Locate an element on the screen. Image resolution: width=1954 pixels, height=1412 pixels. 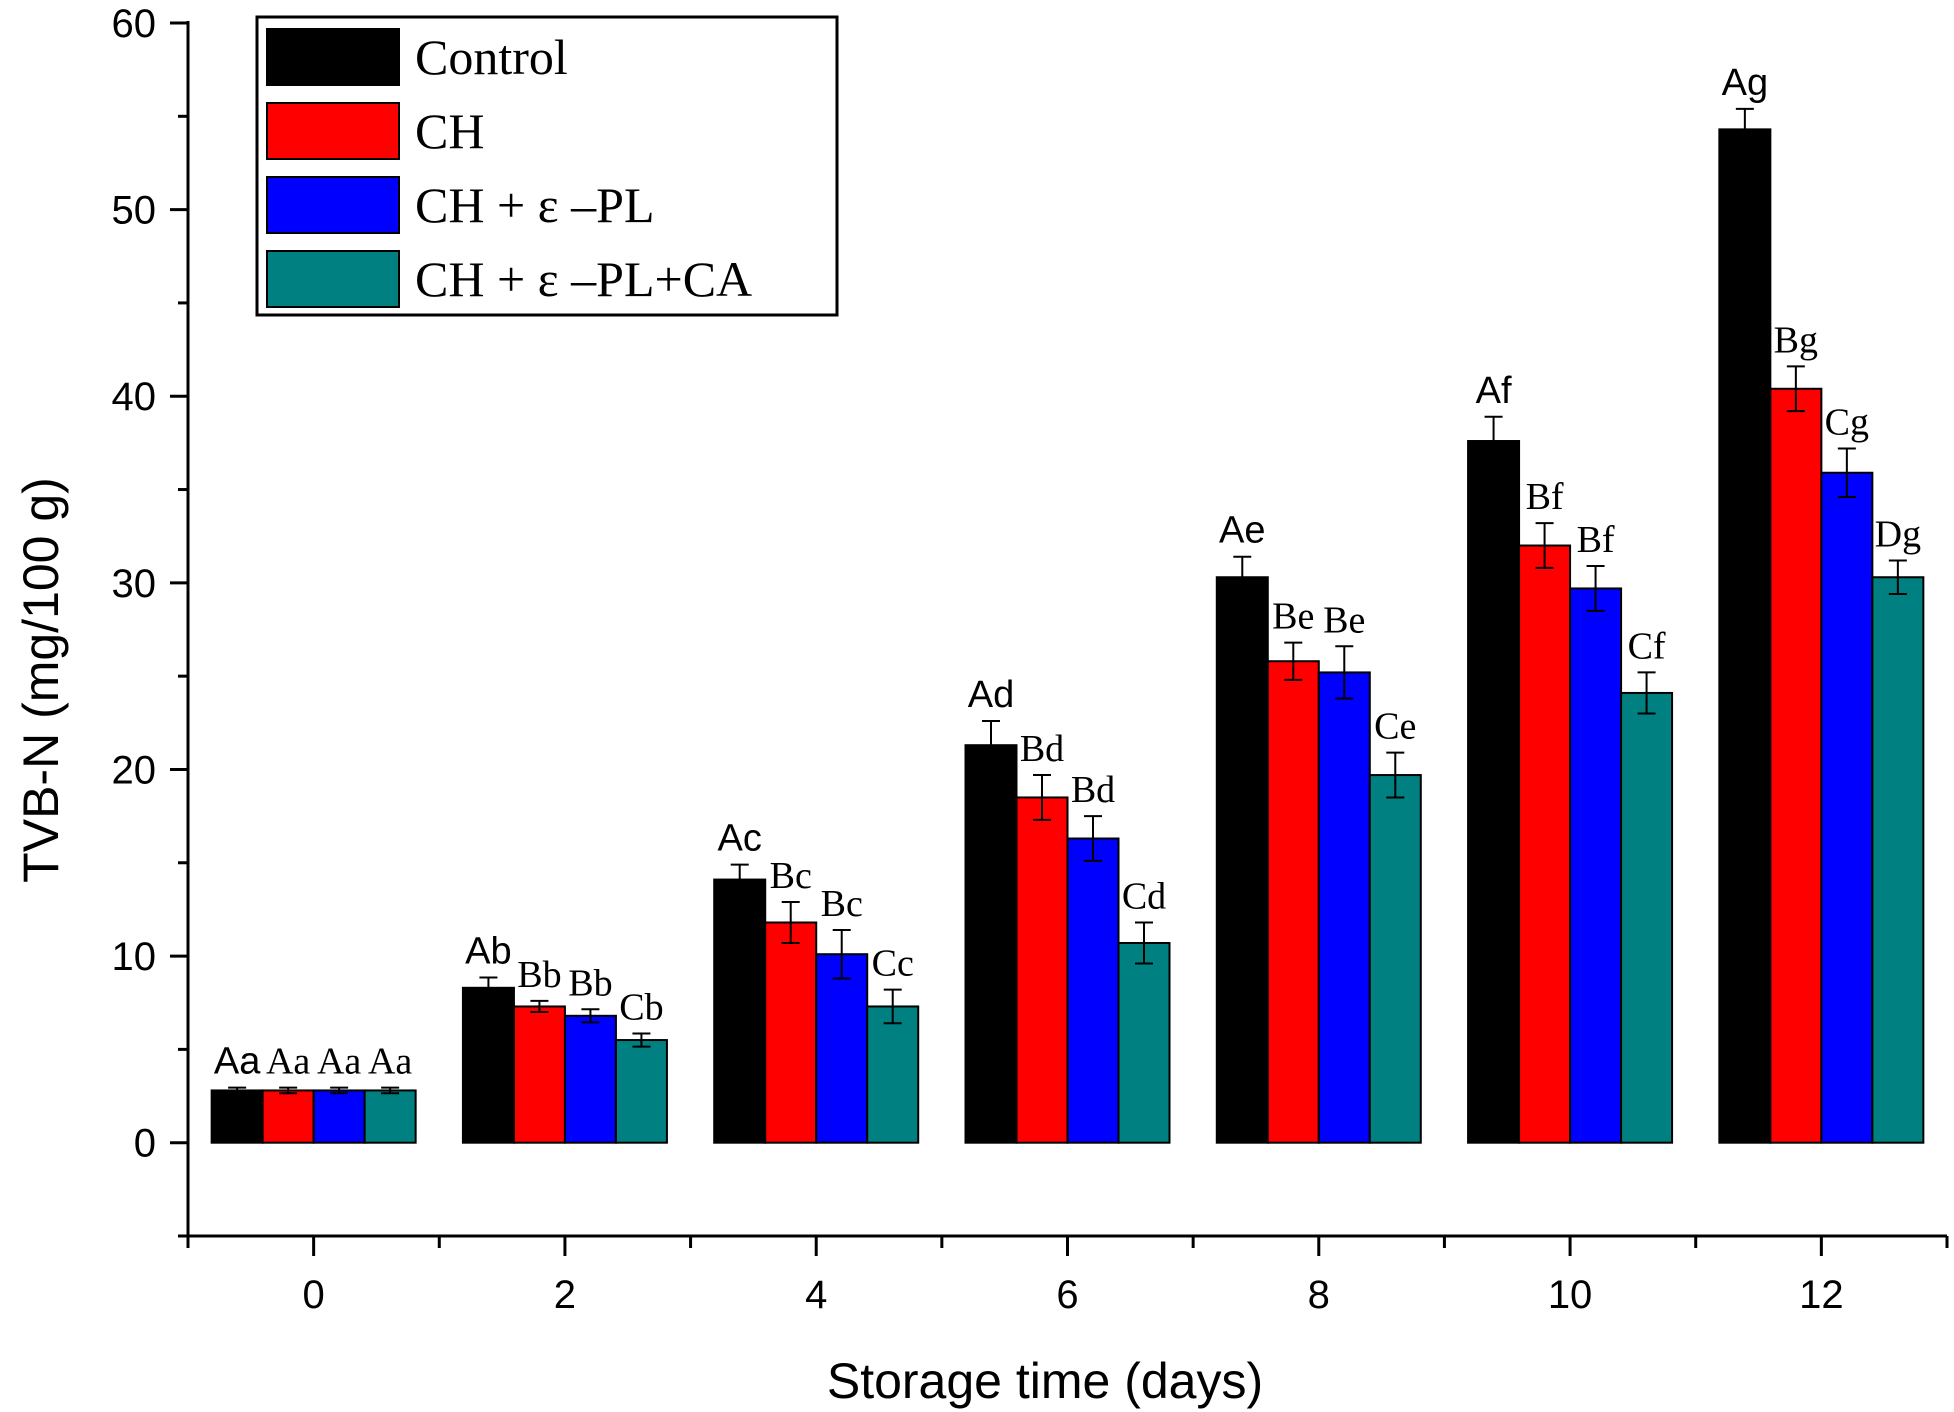
legend: Control CH CH + ε –PL CH + ε –PL+CA is located at coordinates (547, 166).